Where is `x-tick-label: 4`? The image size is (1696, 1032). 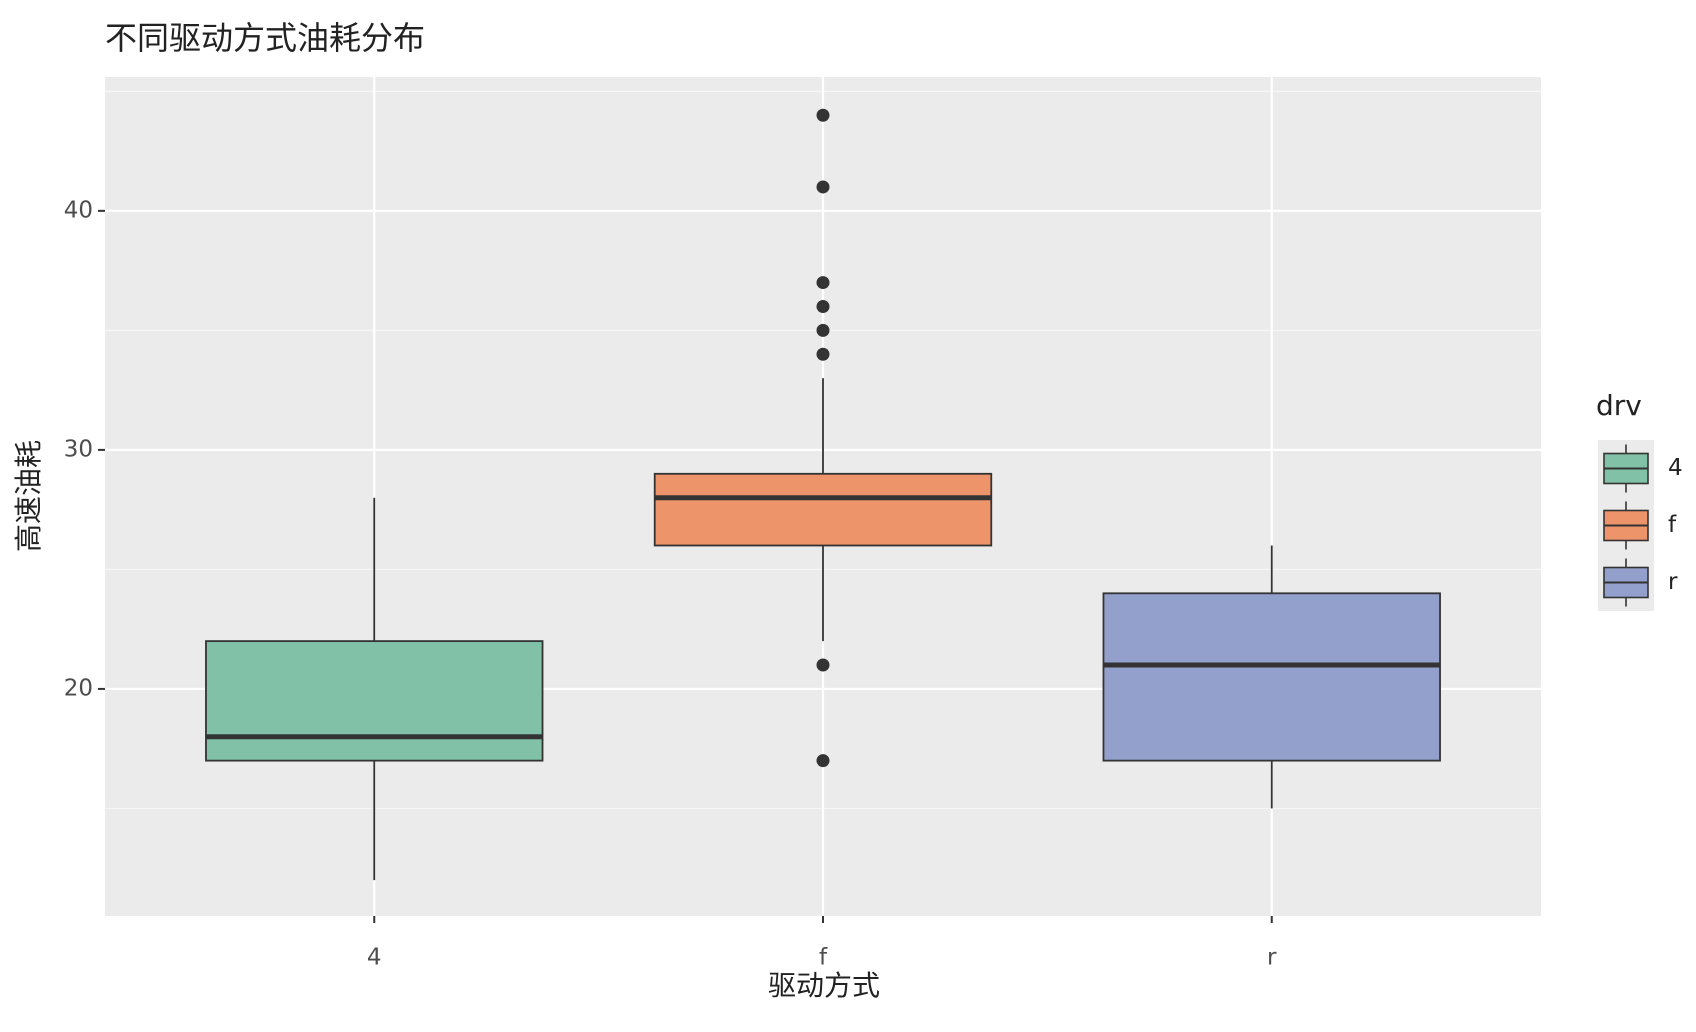 x-tick-label: 4 is located at coordinates (374, 958).